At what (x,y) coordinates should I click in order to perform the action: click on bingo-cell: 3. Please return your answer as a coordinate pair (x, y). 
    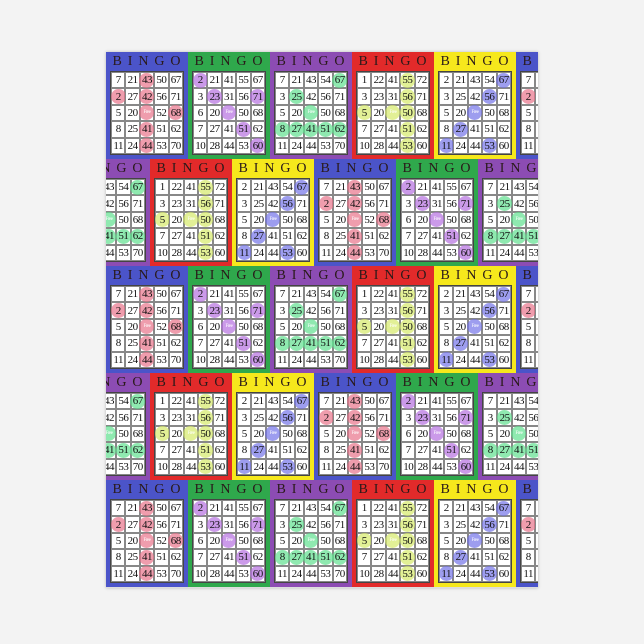
    Looking at the image, I should click on (408, 203).